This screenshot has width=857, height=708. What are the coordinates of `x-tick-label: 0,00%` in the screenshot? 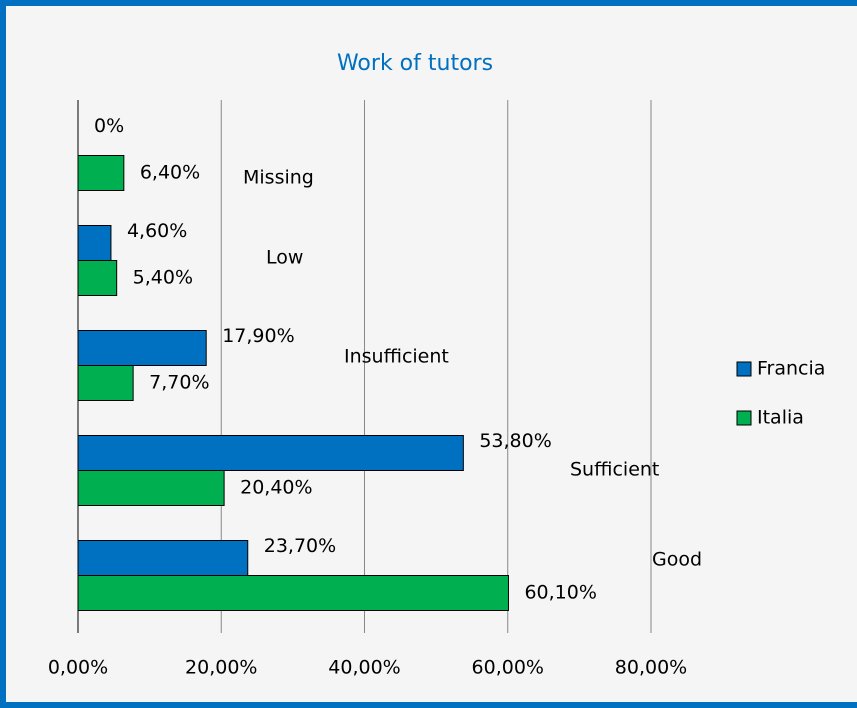 It's located at (78, 668).